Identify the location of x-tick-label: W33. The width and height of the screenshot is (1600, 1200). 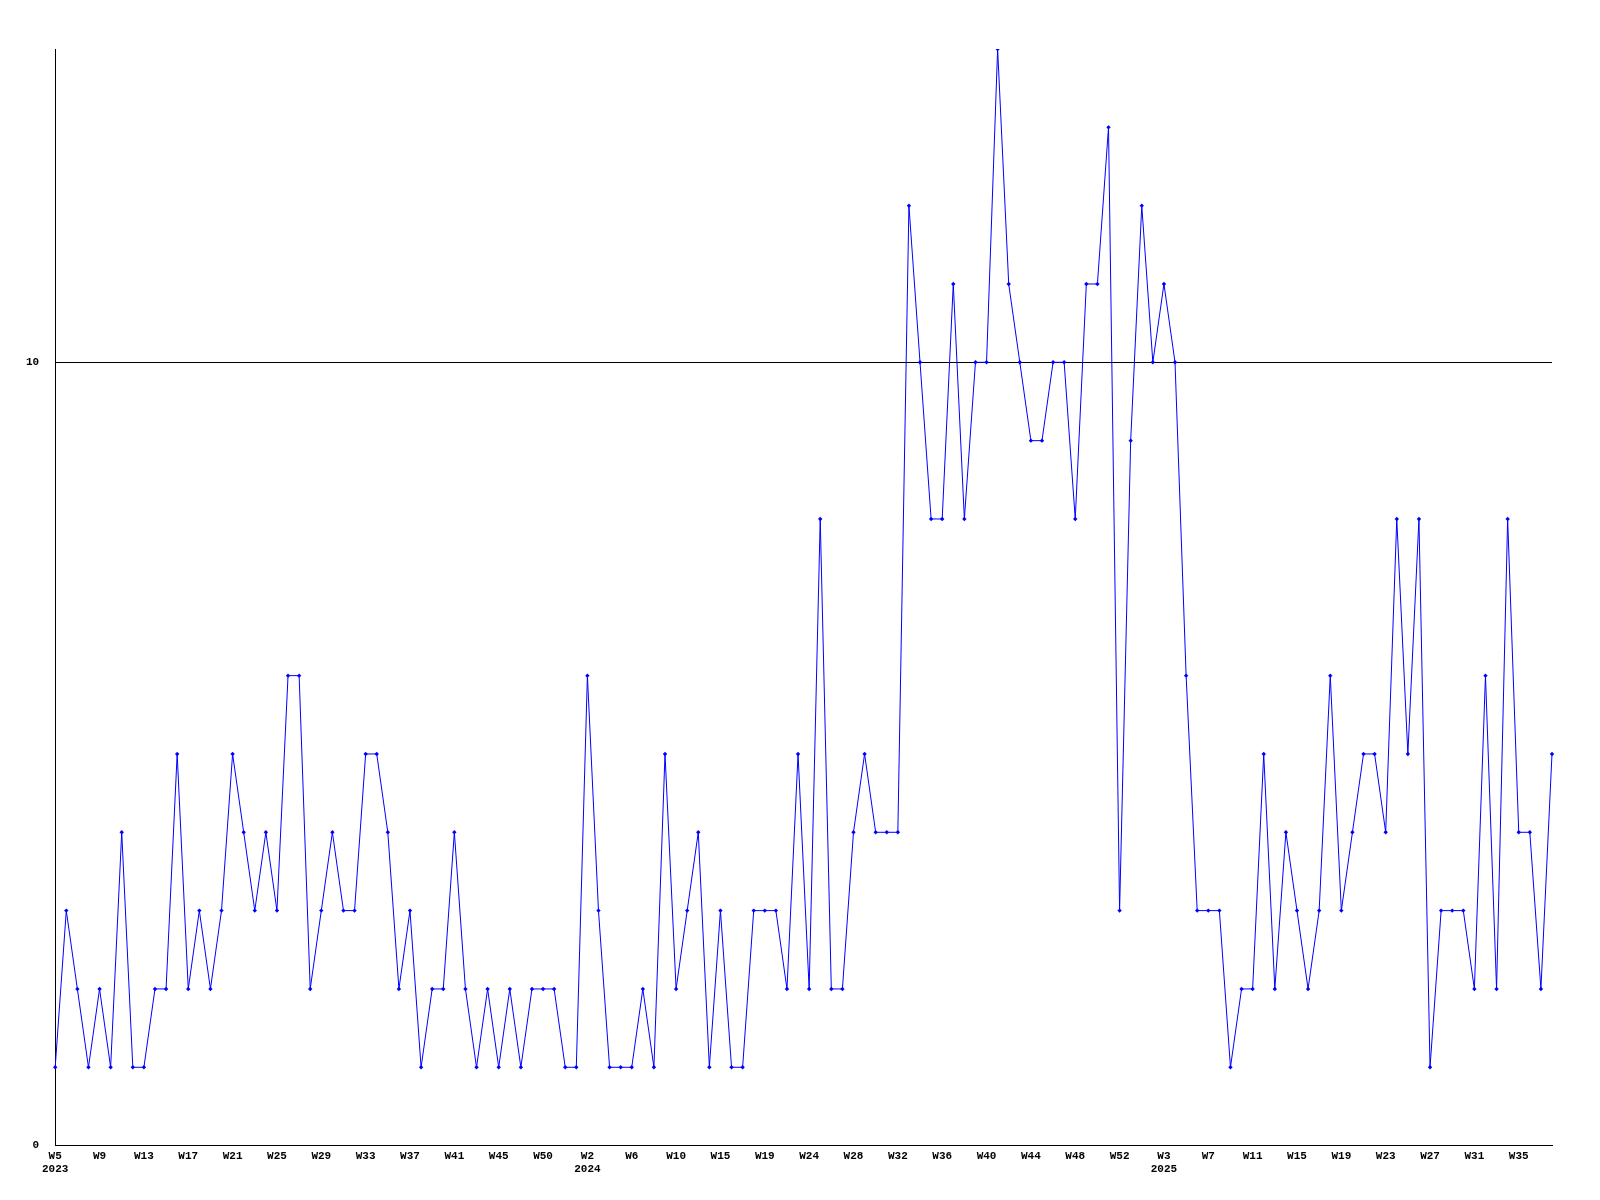
(365, 1155).